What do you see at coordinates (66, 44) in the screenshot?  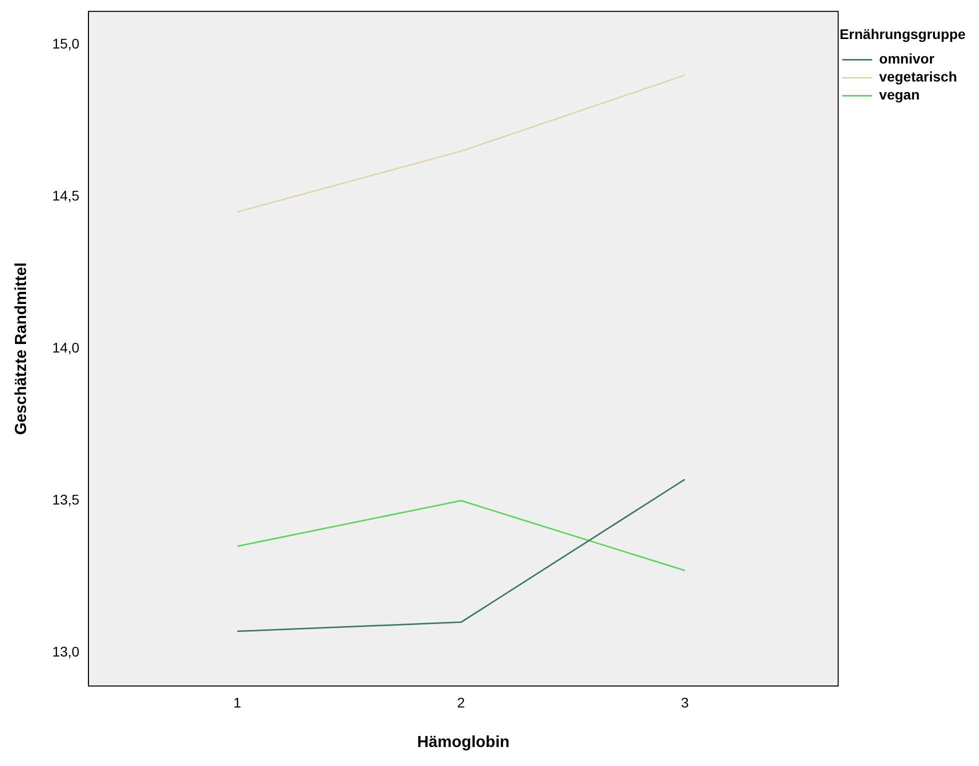 I see `y-tick-label: 15,0` at bounding box center [66, 44].